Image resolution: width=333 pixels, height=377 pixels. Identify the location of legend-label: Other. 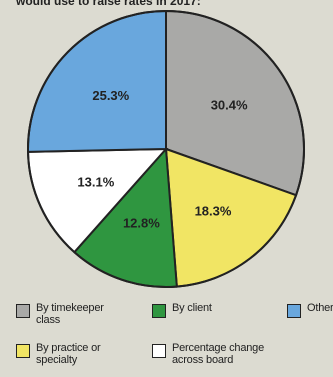
(320, 308).